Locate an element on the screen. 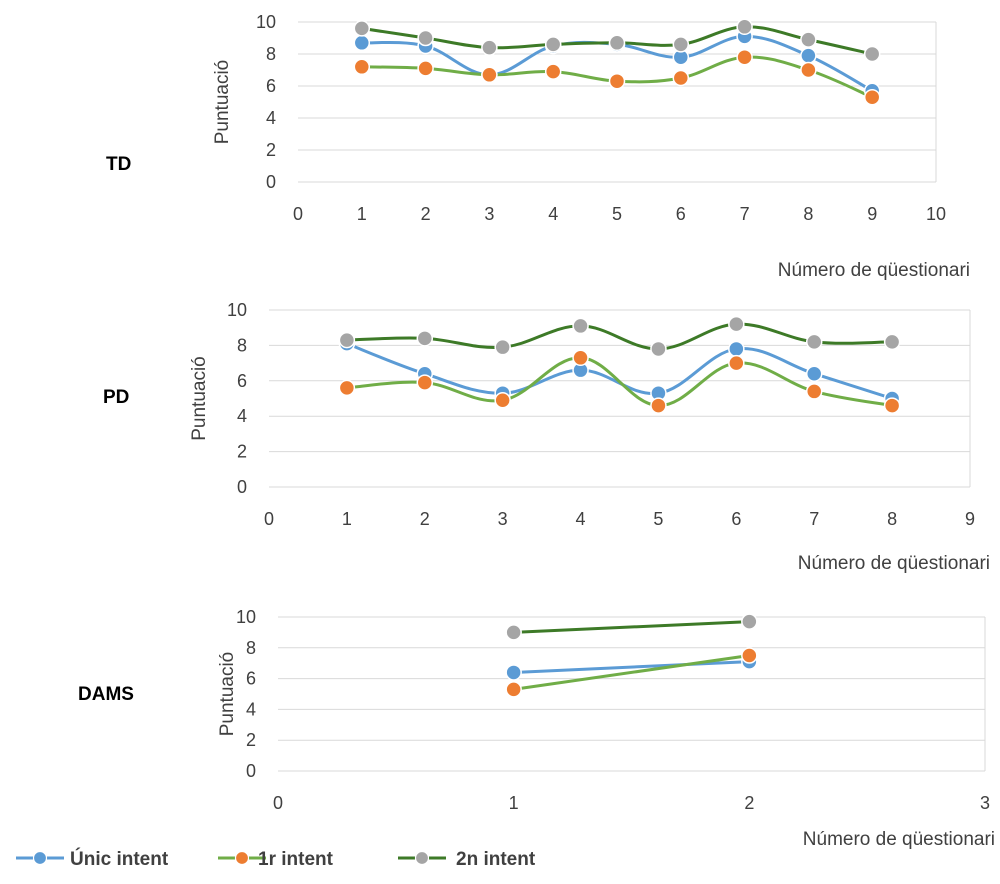  x-tick-label: 9 is located at coordinates (872, 214).